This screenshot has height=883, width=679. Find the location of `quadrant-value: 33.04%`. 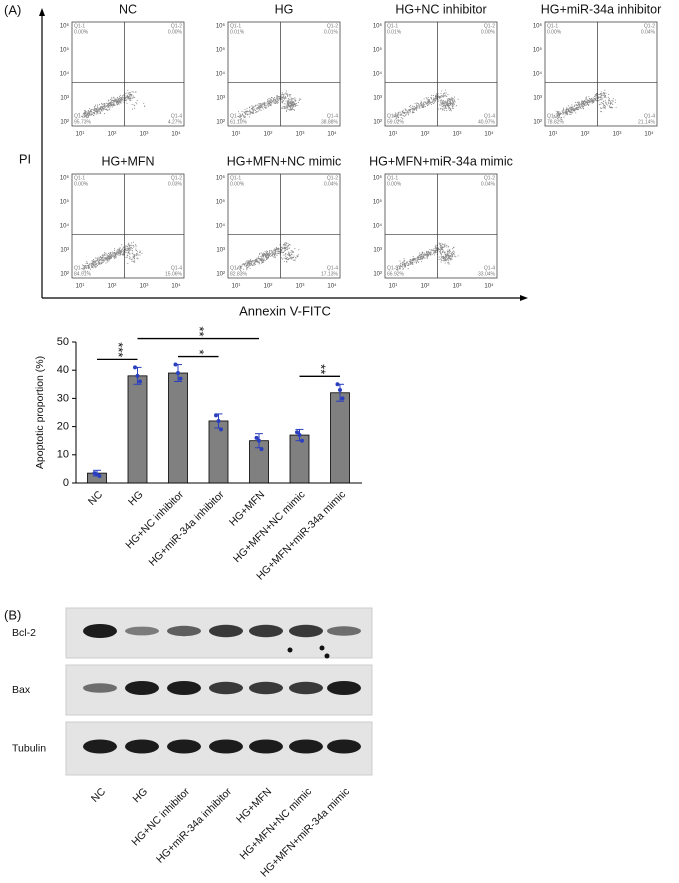

quadrant-value: 33.04% is located at coordinates (487, 274).